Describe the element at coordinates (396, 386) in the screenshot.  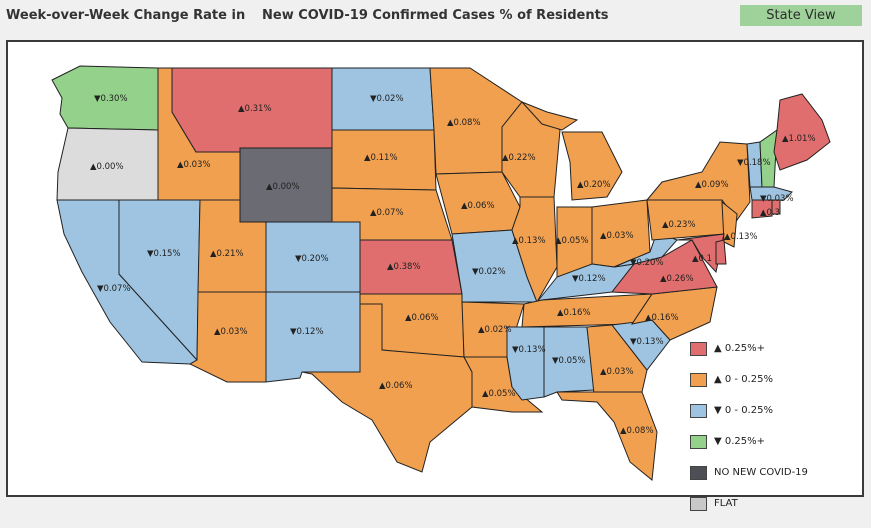
I see `state-label-tx: ▲0.06%` at that location.